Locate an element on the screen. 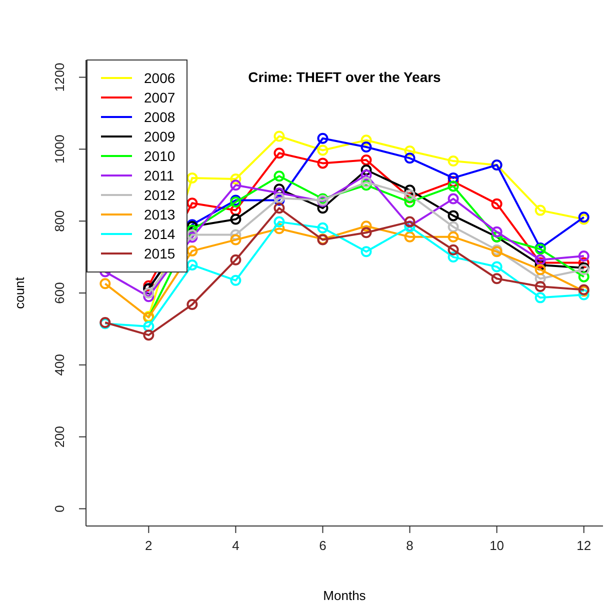 This screenshot has height=603, width=605. y-tick-label: 400 is located at coordinates (59, 365).